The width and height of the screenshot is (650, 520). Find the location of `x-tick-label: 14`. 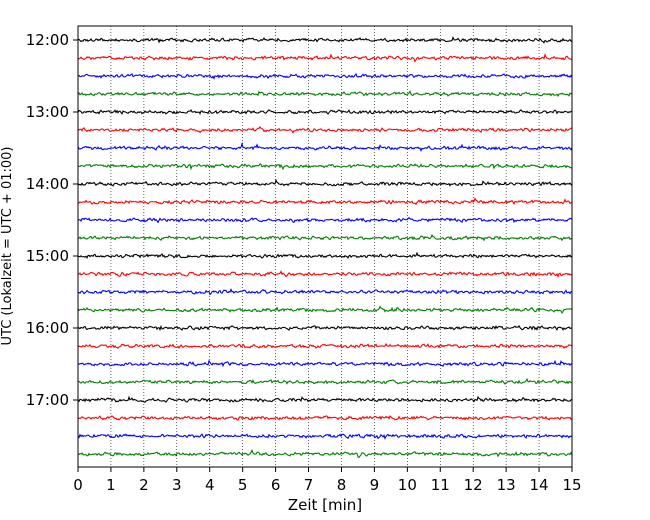

x-tick-label: 14 is located at coordinates (539, 485).